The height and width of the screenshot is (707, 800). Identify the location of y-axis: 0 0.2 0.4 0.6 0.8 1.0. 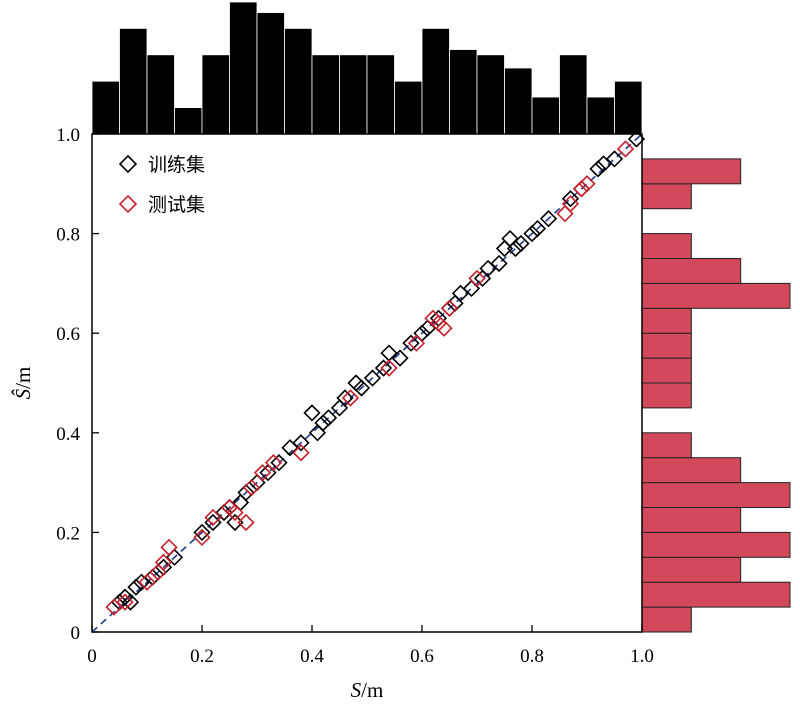
(77, 384).